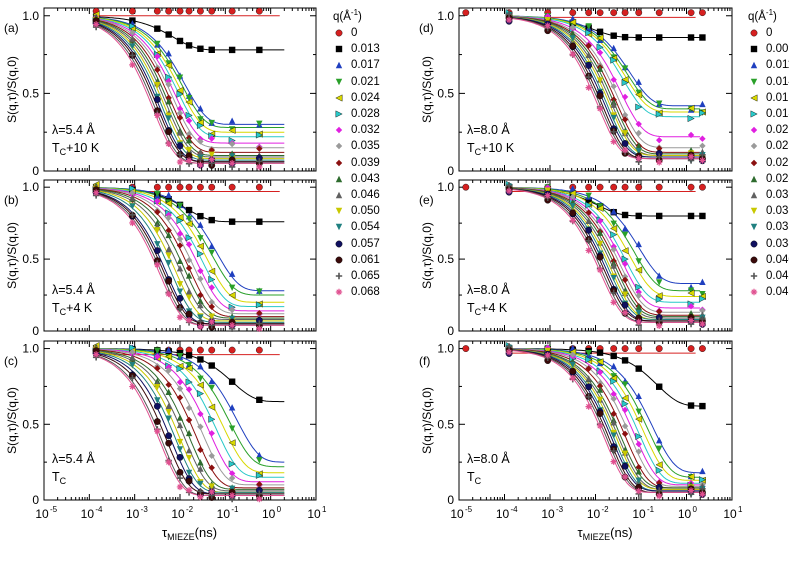 Image resolution: width=789 pixels, height=561 pixels. What do you see at coordinates (356, 130) in the screenshot?
I see `legend-item: 0.032` at bounding box center [356, 130].